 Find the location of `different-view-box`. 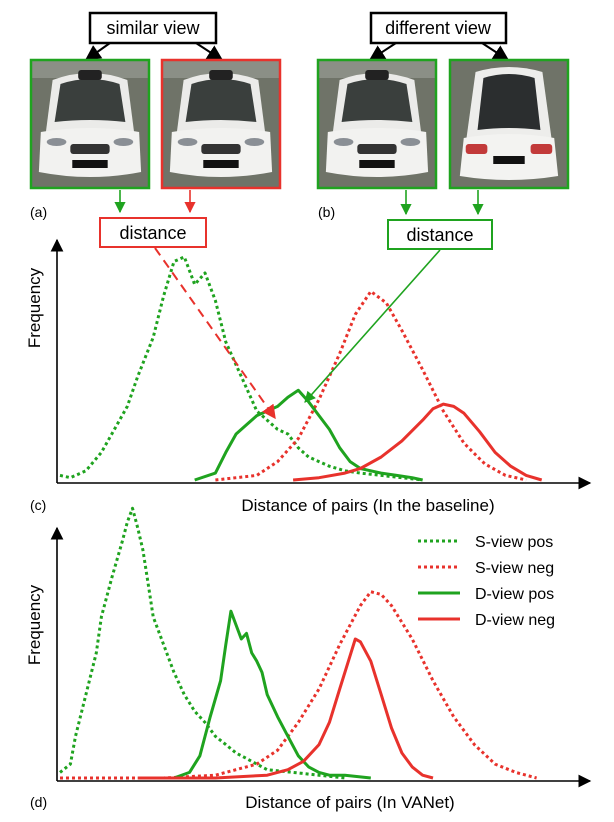

different-view-box is located at coordinates (438, 28).